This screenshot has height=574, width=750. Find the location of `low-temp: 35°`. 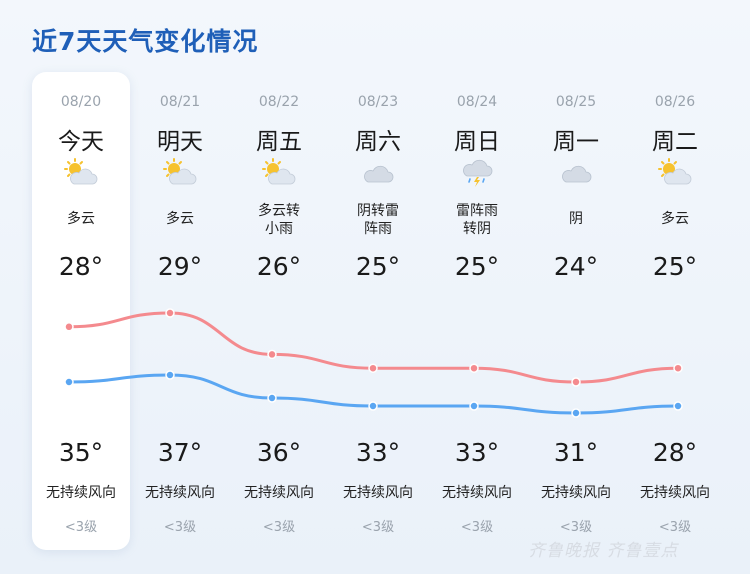

low-temp: 35° is located at coordinates (81, 452).